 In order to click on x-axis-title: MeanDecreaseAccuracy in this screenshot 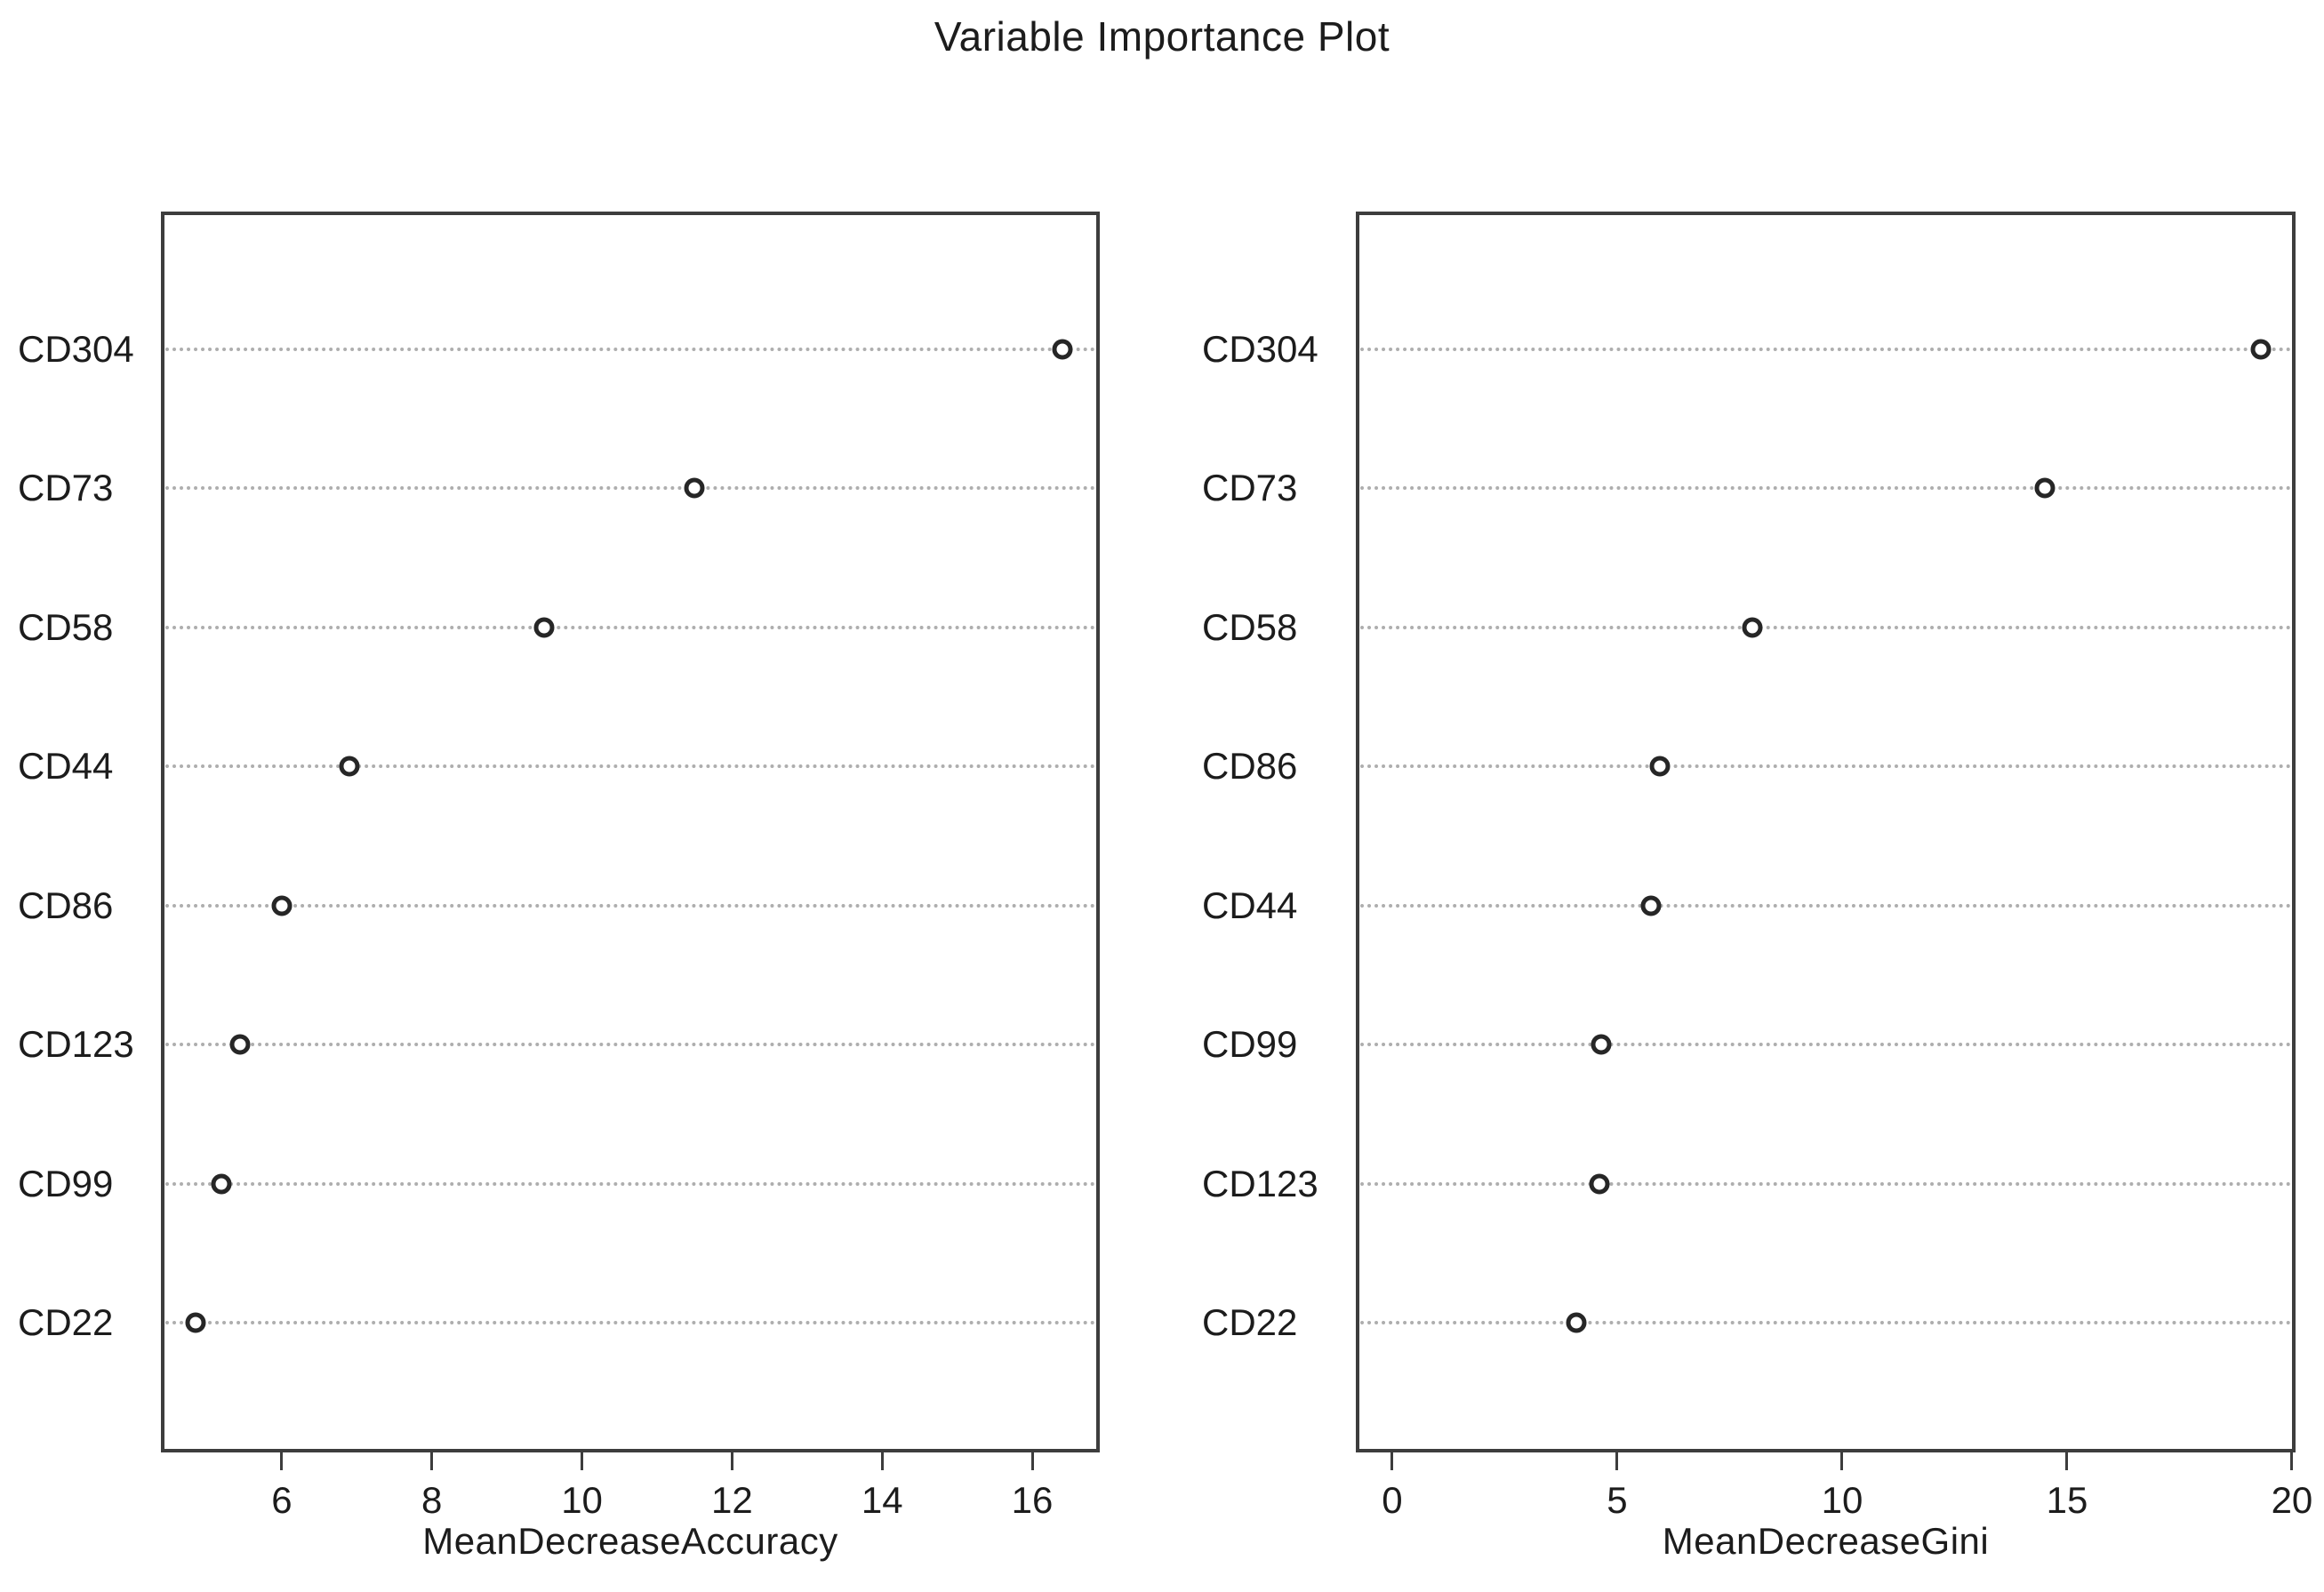, I will do `click(630, 1541)`.